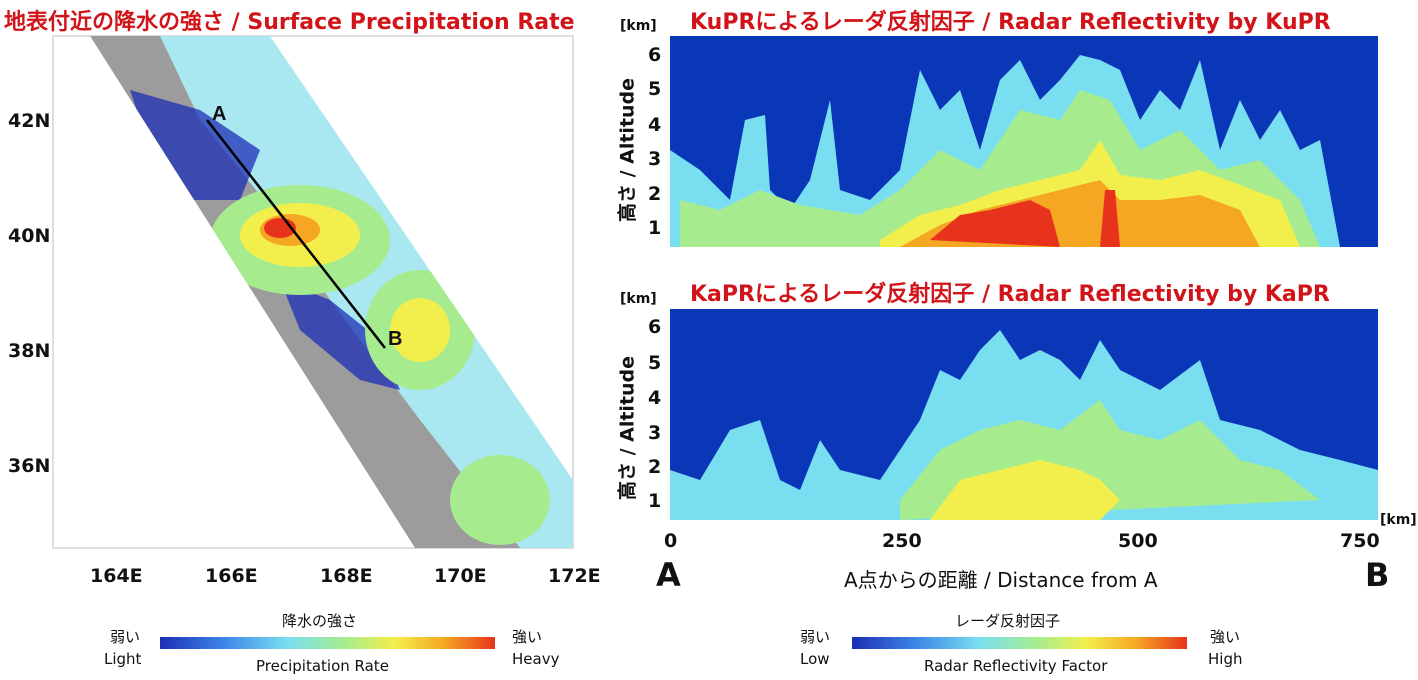 Image resolution: width=1418 pixels, height=680 pixels. I want to click on marker-b: B, so click(395, 339).